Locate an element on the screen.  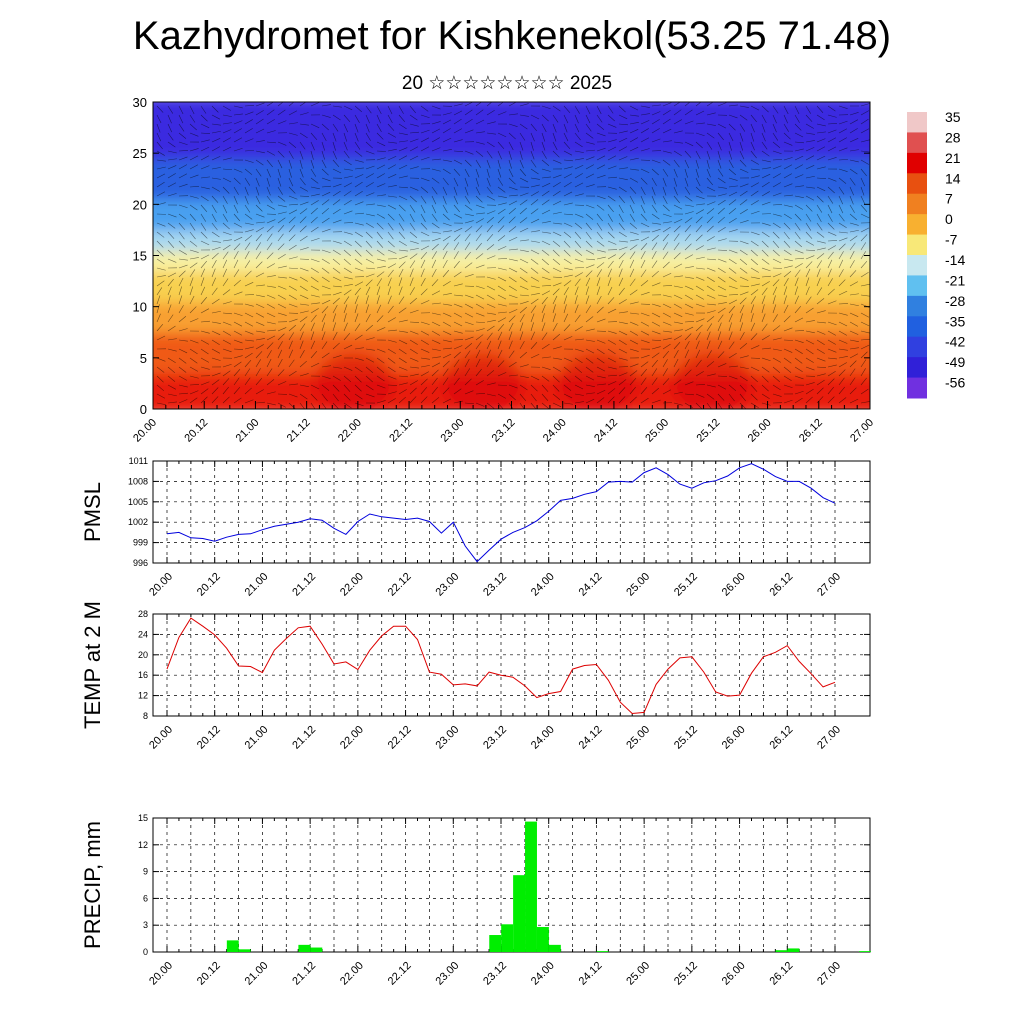
colorbar-label: -35 is located at coordinates (955, 321).